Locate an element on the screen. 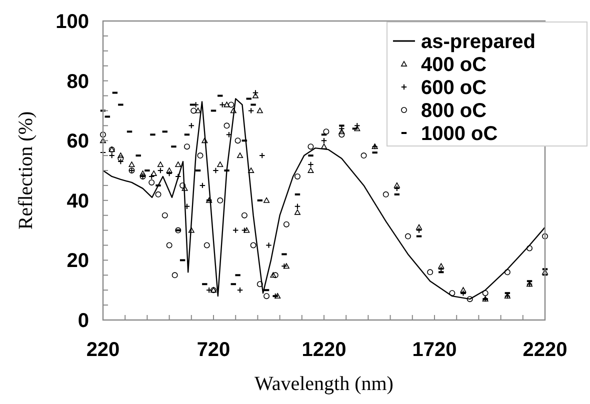  x-tick-label: 1220 is located at coordinates (324, 350).